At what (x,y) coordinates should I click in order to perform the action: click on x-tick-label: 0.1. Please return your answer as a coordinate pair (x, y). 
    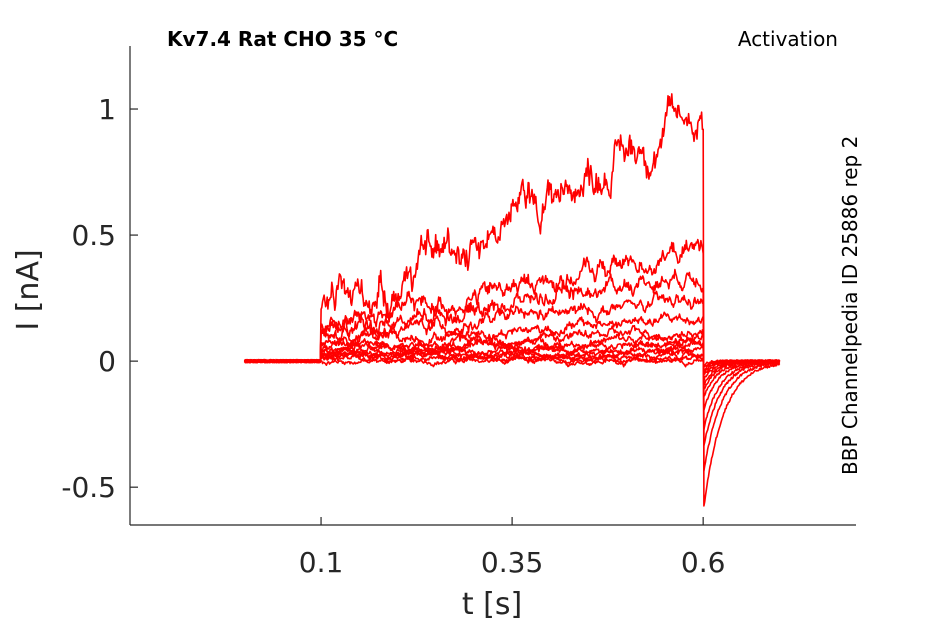
    Looking at the image, I should click on (321, 562).